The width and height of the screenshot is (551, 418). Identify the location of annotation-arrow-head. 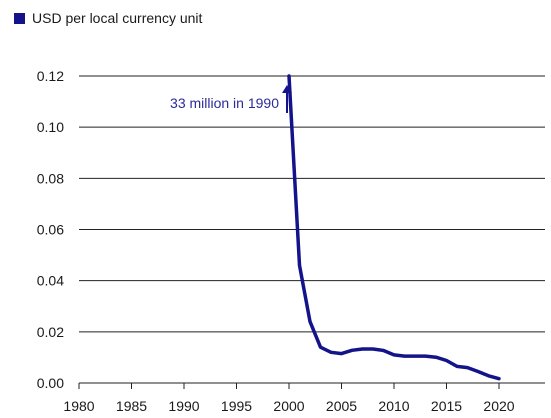
(287, 89).